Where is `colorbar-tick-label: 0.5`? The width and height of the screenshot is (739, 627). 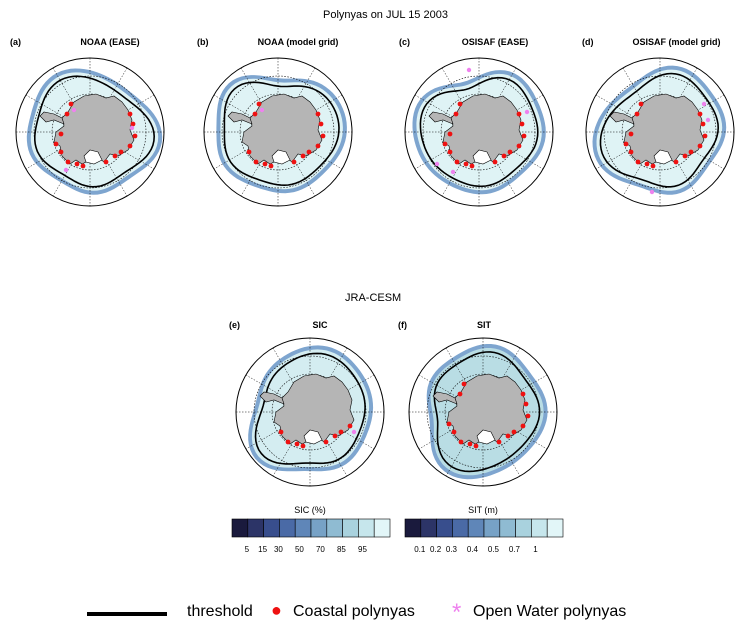
colorbar-tick-label: 0.5 is located at coordinates (493, 549).